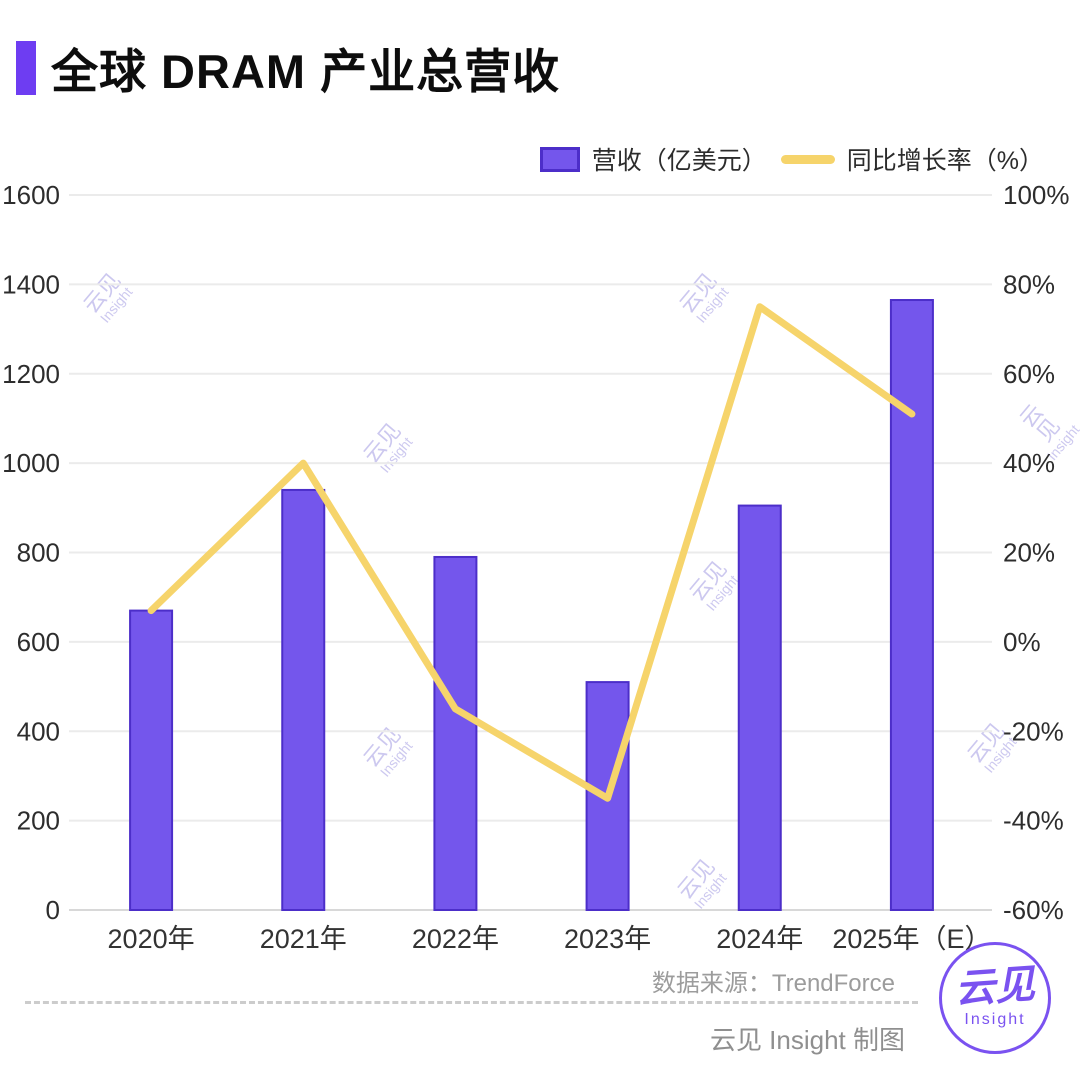  What do you see at coordinates (1033, 821) in the screenshot?
I see `y-axis-tick-right: -40%` at bounding box center [1033, 821].